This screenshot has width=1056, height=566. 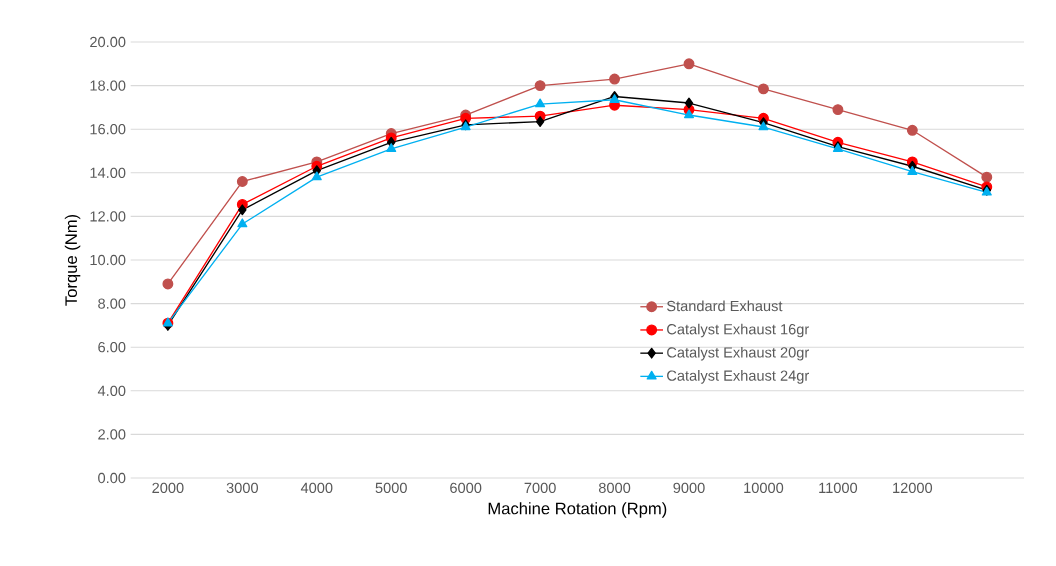 I want to click on legend-label: Catalyst Exhaust 20gr, so click(x=738, y=353).